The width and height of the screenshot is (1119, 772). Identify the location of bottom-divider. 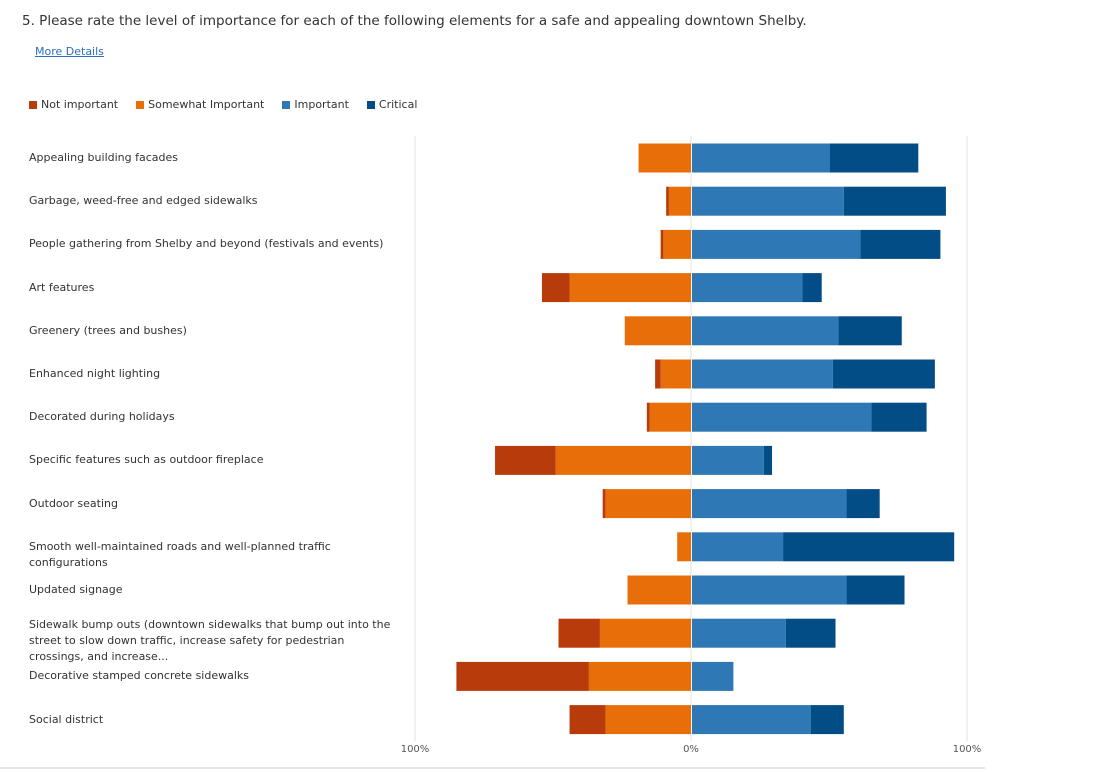
(492, 768).